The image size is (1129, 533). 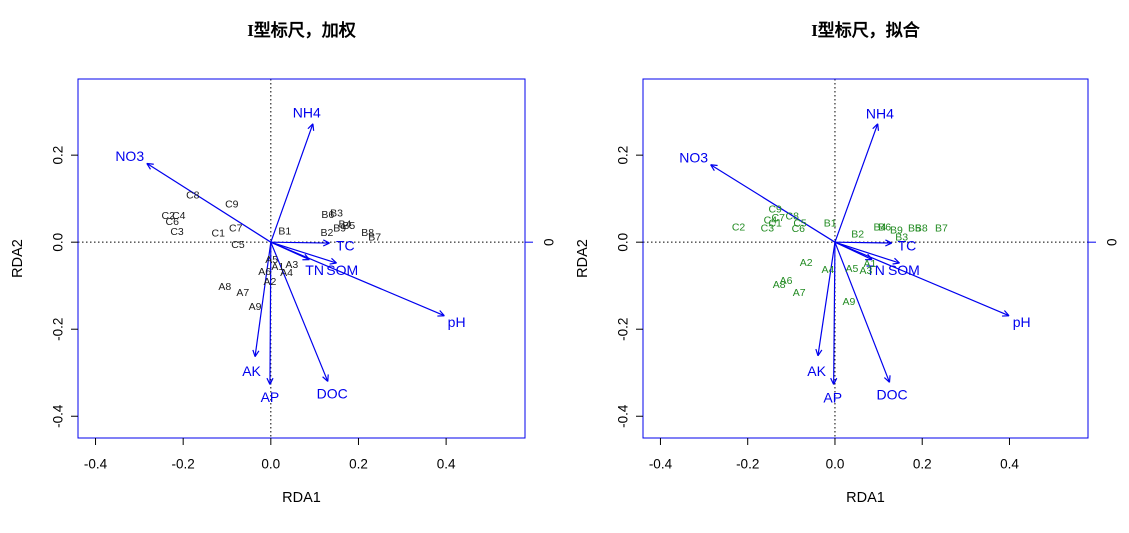 What do you see at coordinates (661, 464) in the screenshot?
I see `x-tick-label: -0.4` at bounding box center [661, 464].